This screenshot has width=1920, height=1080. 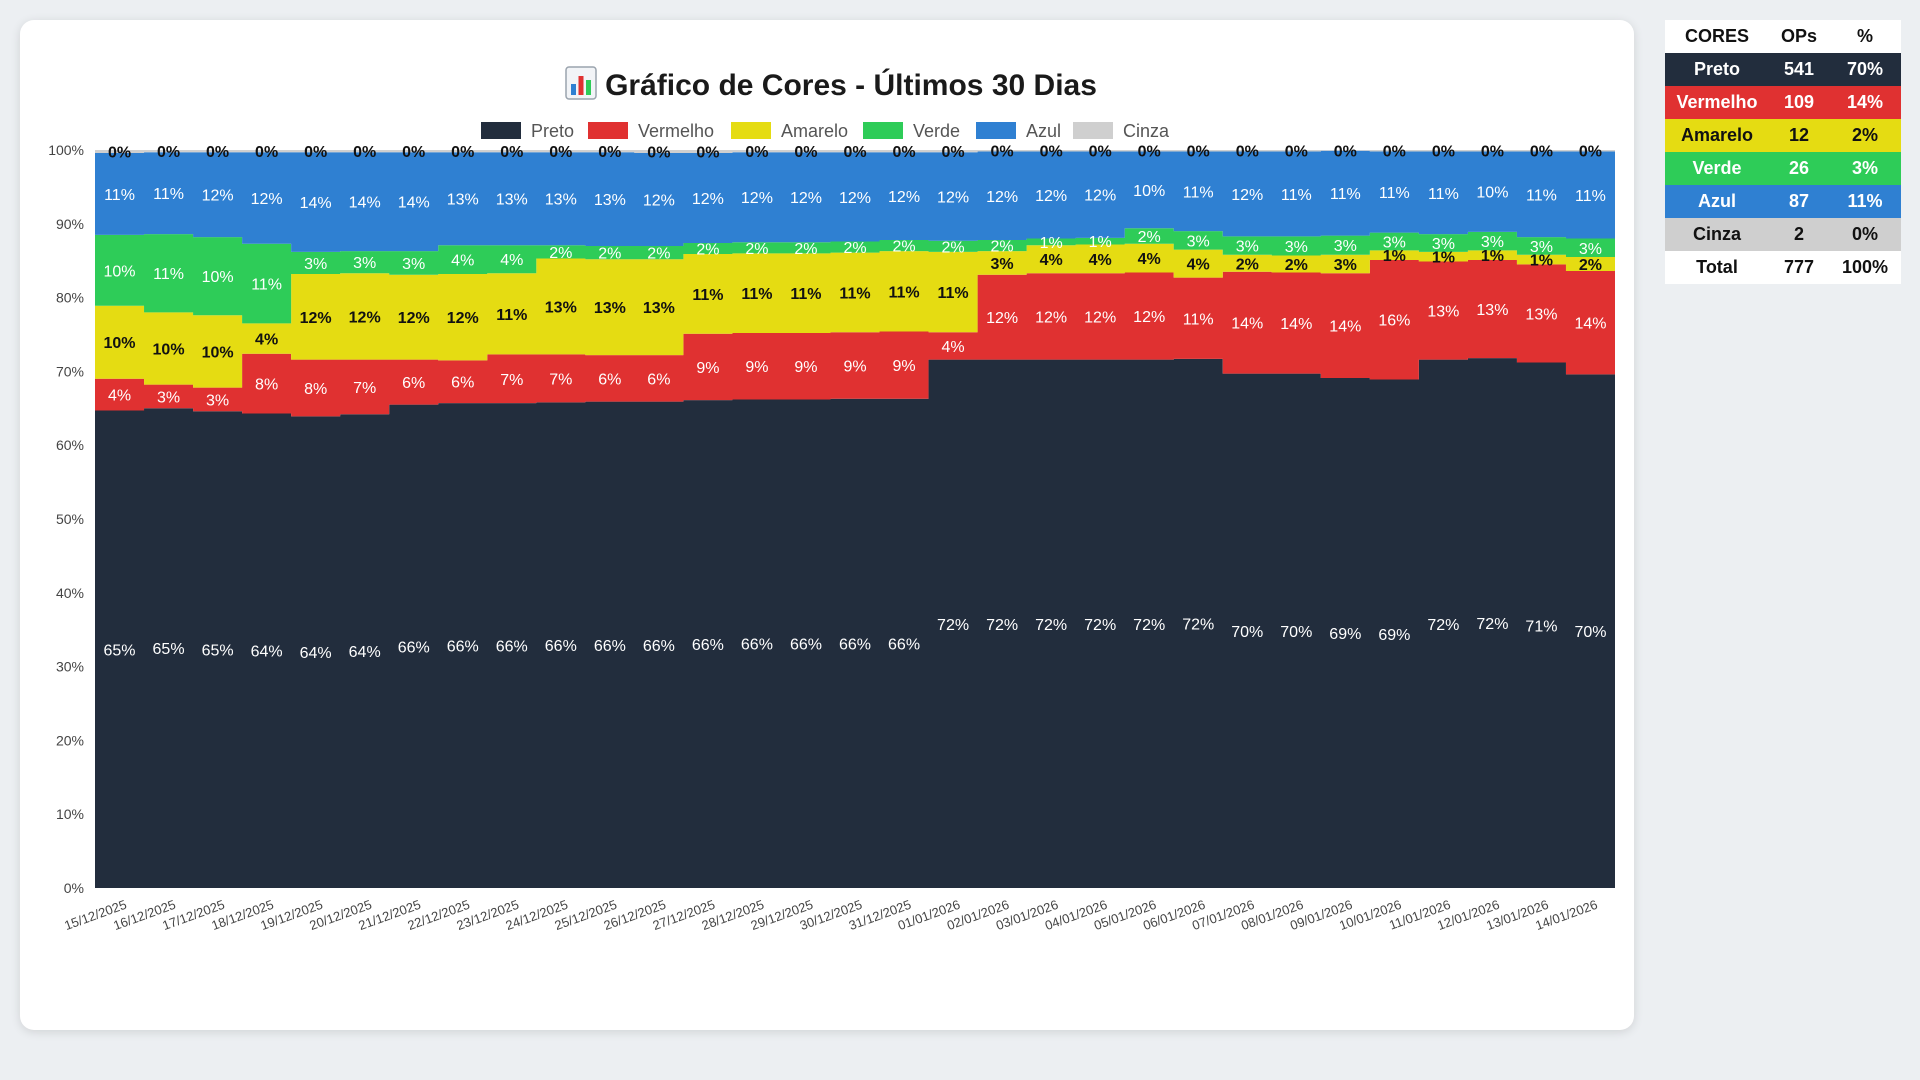 What do you see at coordinates (1590, 265) in the screenshot?
I see `data-label-amarelo: 2%` at bounding box center [1590, 265].